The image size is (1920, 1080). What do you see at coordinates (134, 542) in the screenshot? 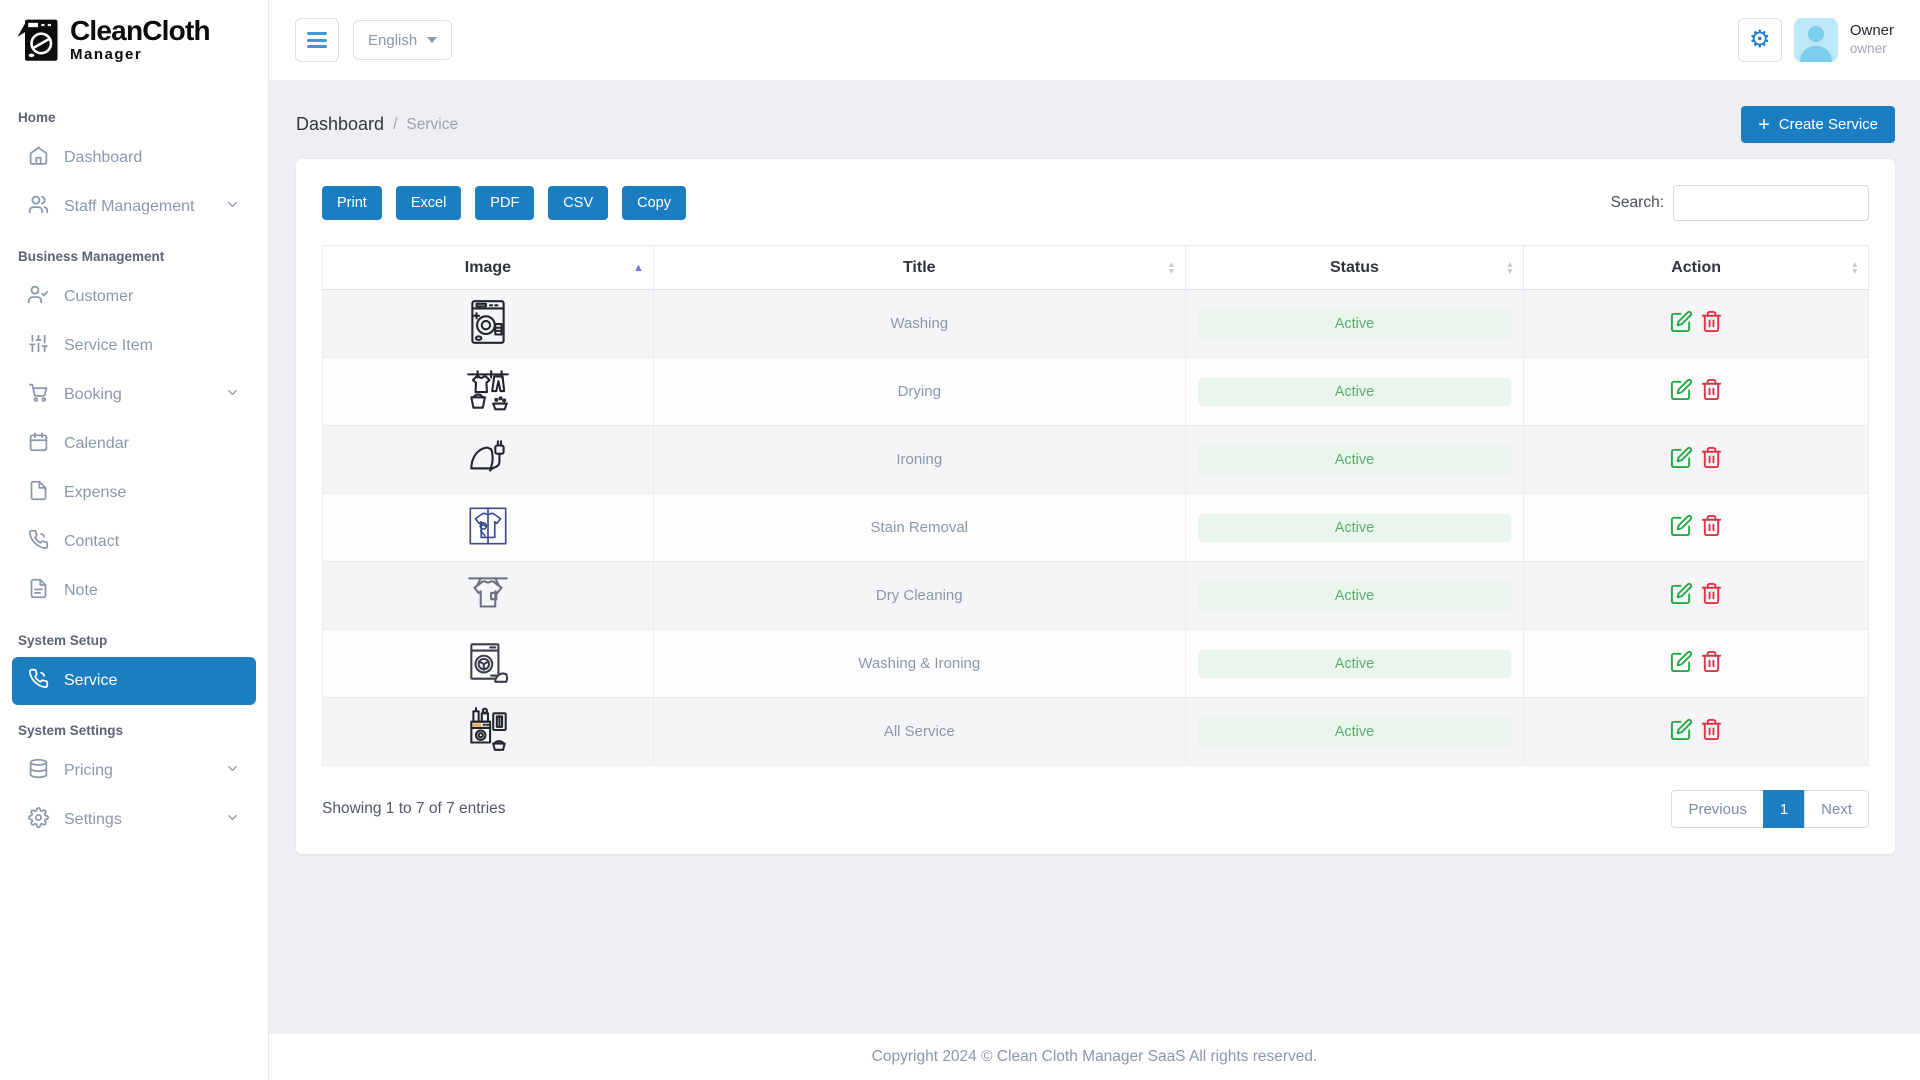
I see `sidebar-item-contact: Contact` at bounding box center [134, 542].